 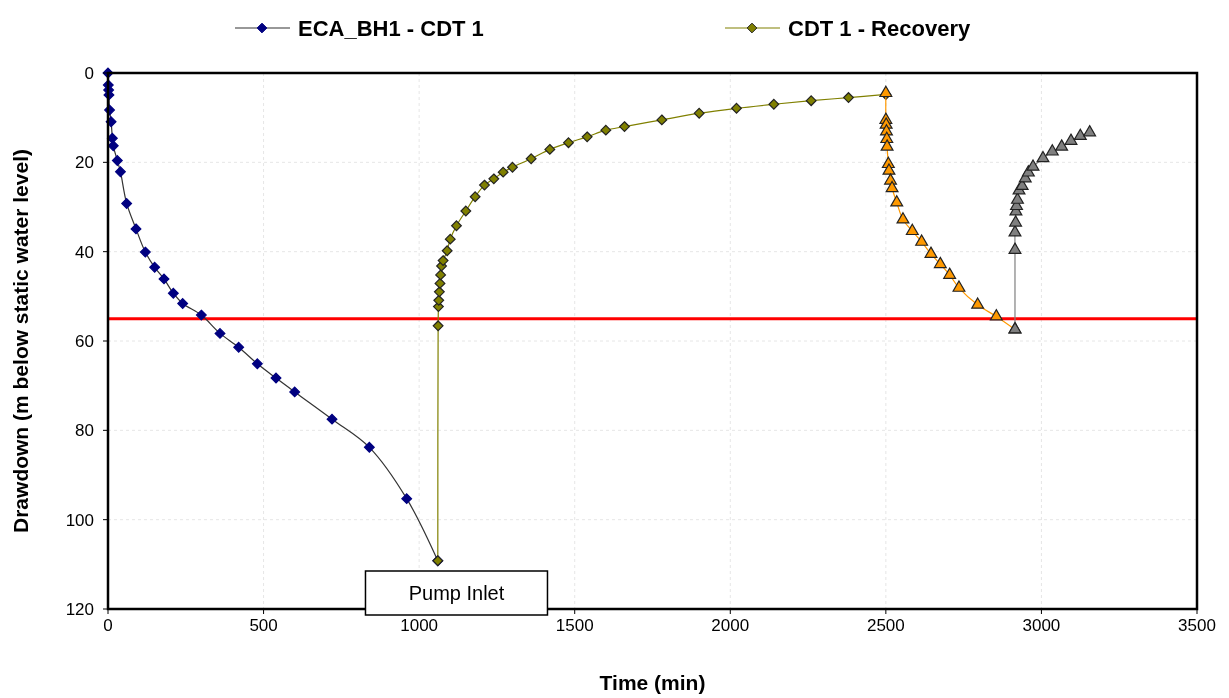 I want to click on x-axis-title: Time (min), so click(x=652, y=682).